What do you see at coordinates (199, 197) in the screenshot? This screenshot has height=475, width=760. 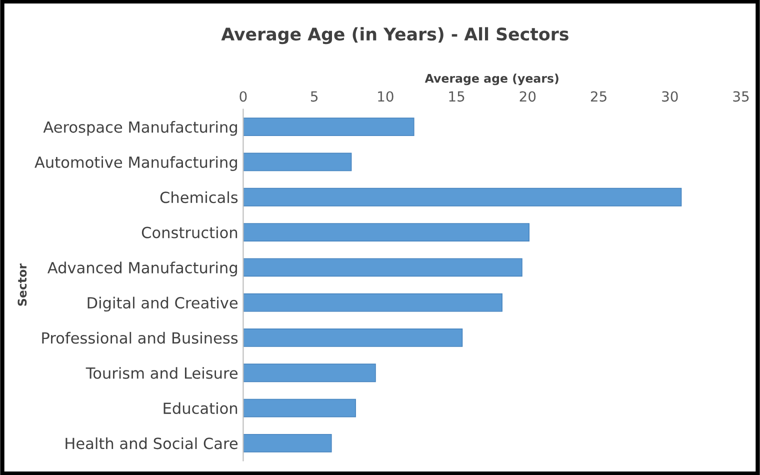 I see `y-tick-label: Chemicals` at bounding box center [199, 197].